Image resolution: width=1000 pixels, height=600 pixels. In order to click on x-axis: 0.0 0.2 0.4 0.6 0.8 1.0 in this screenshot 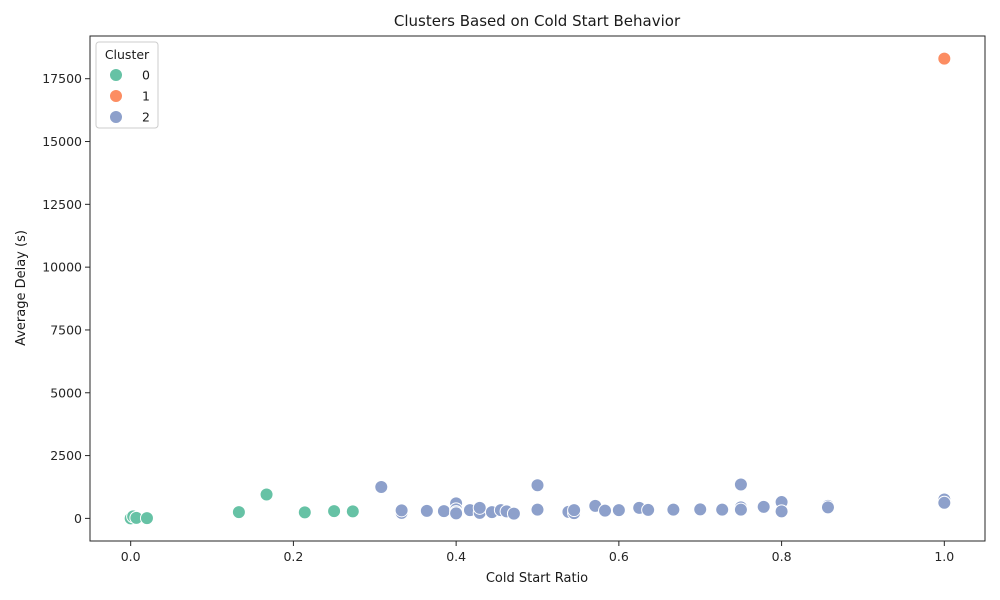, I will do `click(537, 552)`.